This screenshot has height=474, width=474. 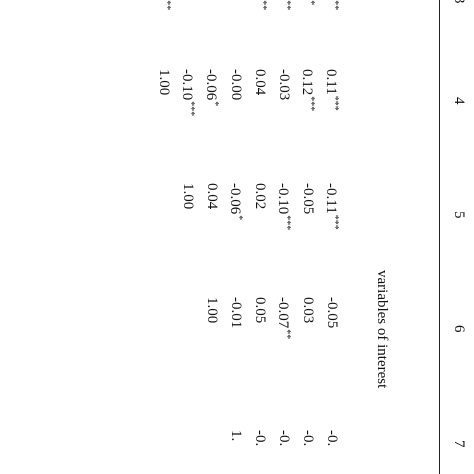 I want to click on table-cell: -0.08**, so click(x=283, y=5).